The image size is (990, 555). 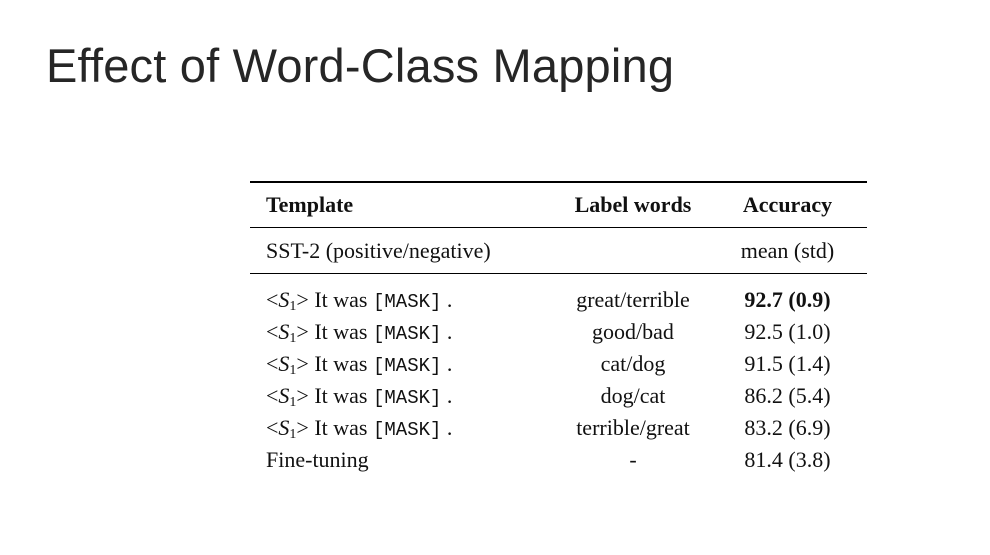 I want to click on finetune-label-words-cell: -, so click(x=633, y=459).